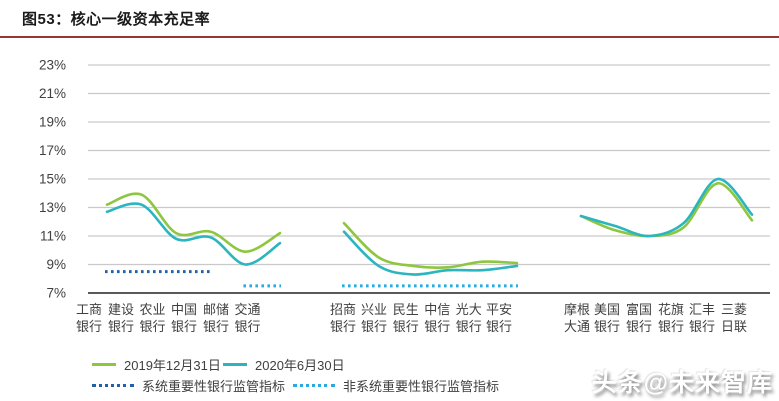 This screenshot has width=779, height=401. I want to click on category-label: 日联, so click(734, 326).